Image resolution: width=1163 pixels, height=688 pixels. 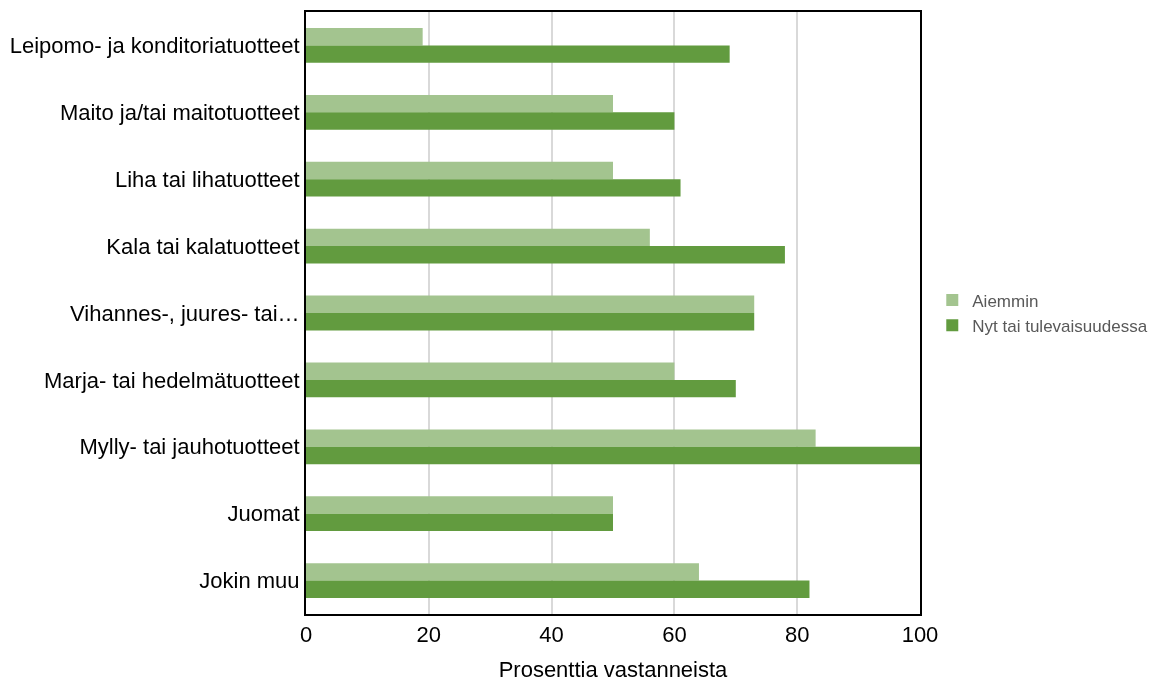 I want to click on x-tick-label: 0, so click(x=306, y=635).